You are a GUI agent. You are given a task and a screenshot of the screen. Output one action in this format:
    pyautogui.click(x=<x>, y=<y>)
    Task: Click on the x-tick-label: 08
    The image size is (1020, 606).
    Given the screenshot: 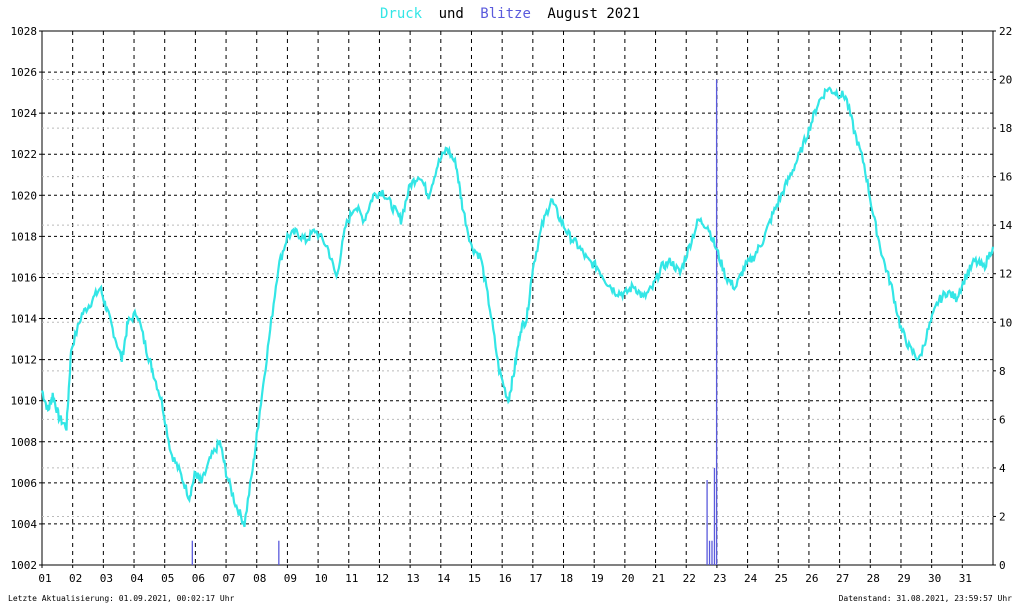 What is the action you would take?
    pyautogui.click(x=259, y=578)
    